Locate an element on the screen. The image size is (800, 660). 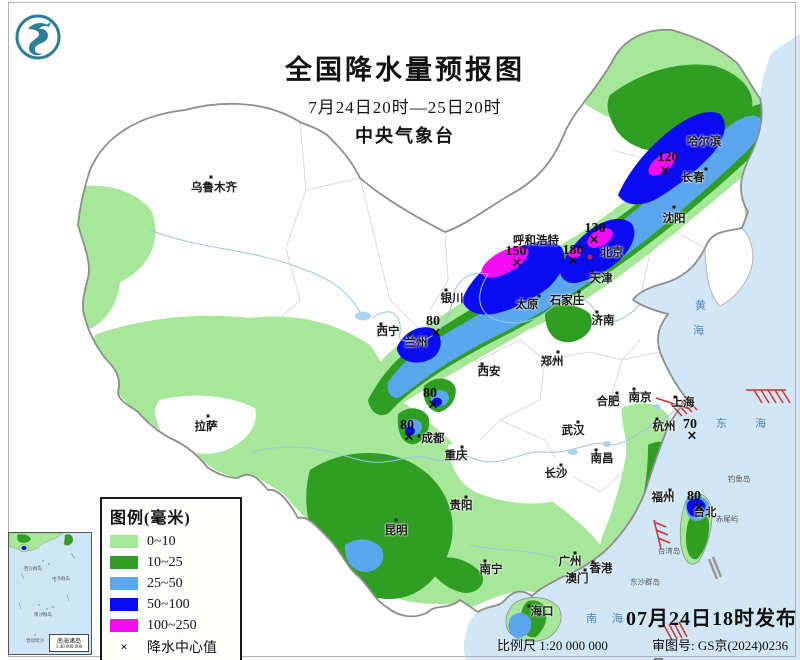
legend-label: 25~50 is located at coordinates (165, 583).